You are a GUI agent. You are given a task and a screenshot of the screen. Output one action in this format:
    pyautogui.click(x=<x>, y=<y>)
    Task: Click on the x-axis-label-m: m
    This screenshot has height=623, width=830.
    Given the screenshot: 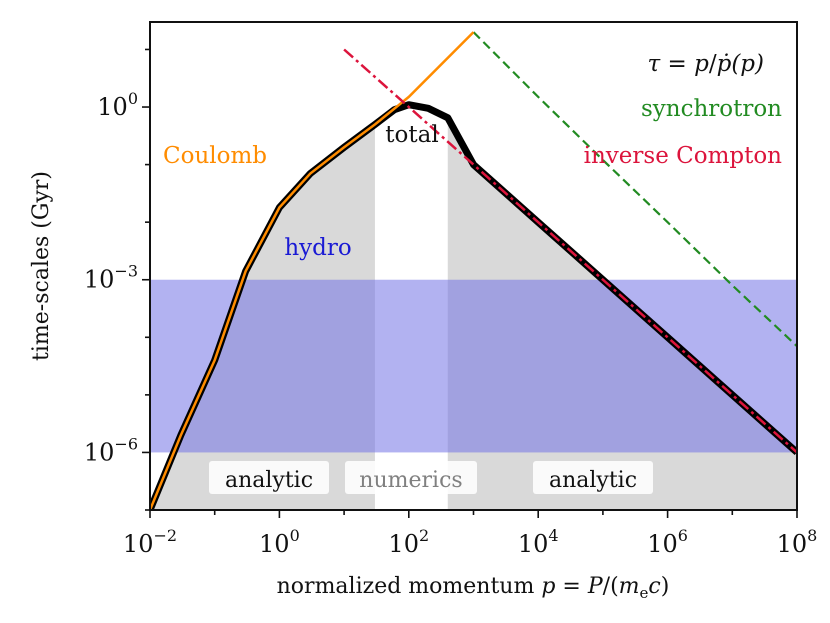 What is the action you would take?
    pyautogui.click(x=629, y=586)
    